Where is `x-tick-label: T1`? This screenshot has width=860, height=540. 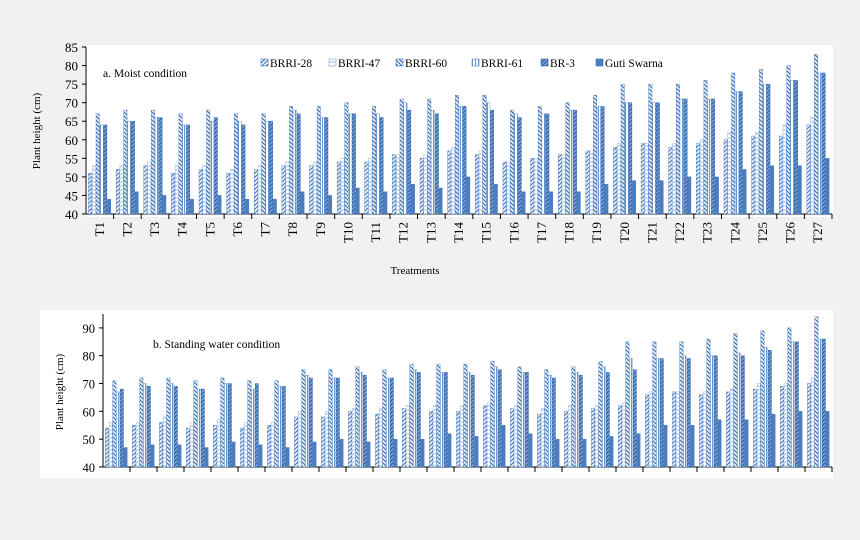 x-tick-label: T1 is located at coordinates (99, 229).